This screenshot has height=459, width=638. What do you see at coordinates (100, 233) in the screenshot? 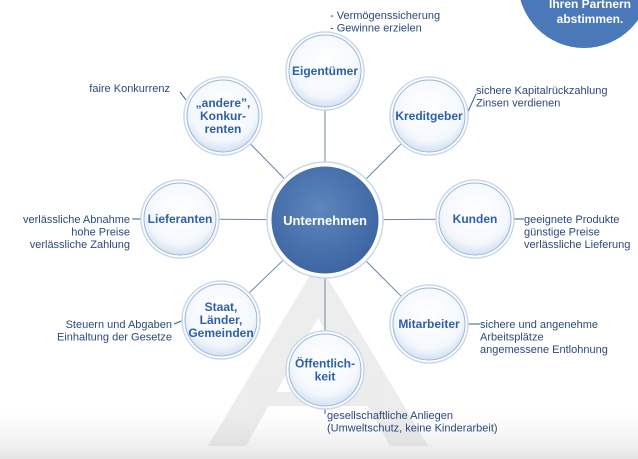
I see `detail-lieferanten-1: hohe Preise` at bounding box center [100, 233].